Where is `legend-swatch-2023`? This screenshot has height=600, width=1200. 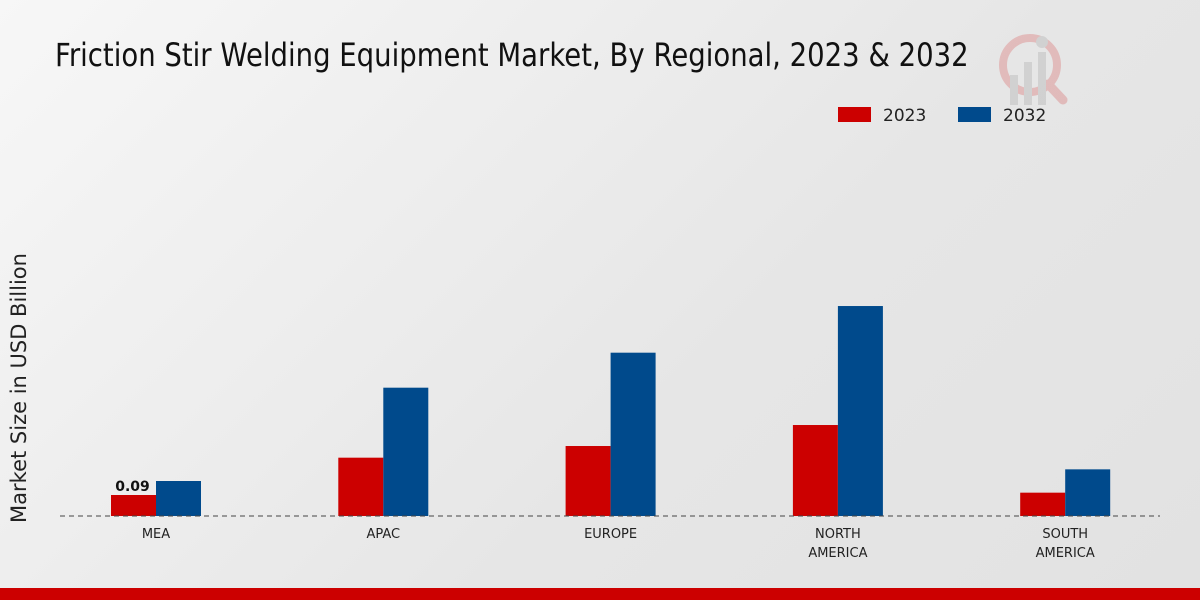
legend-swatch-2023 is located at coordinates (854, 114).